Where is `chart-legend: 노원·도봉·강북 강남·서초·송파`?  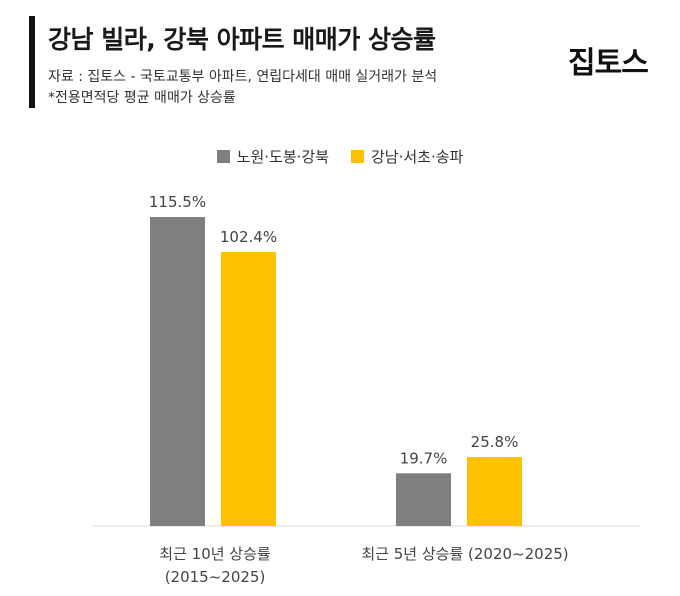 chart-legend: 노원·도봉·강북 강남·서초·송파 is located at coordinates (340, 156).